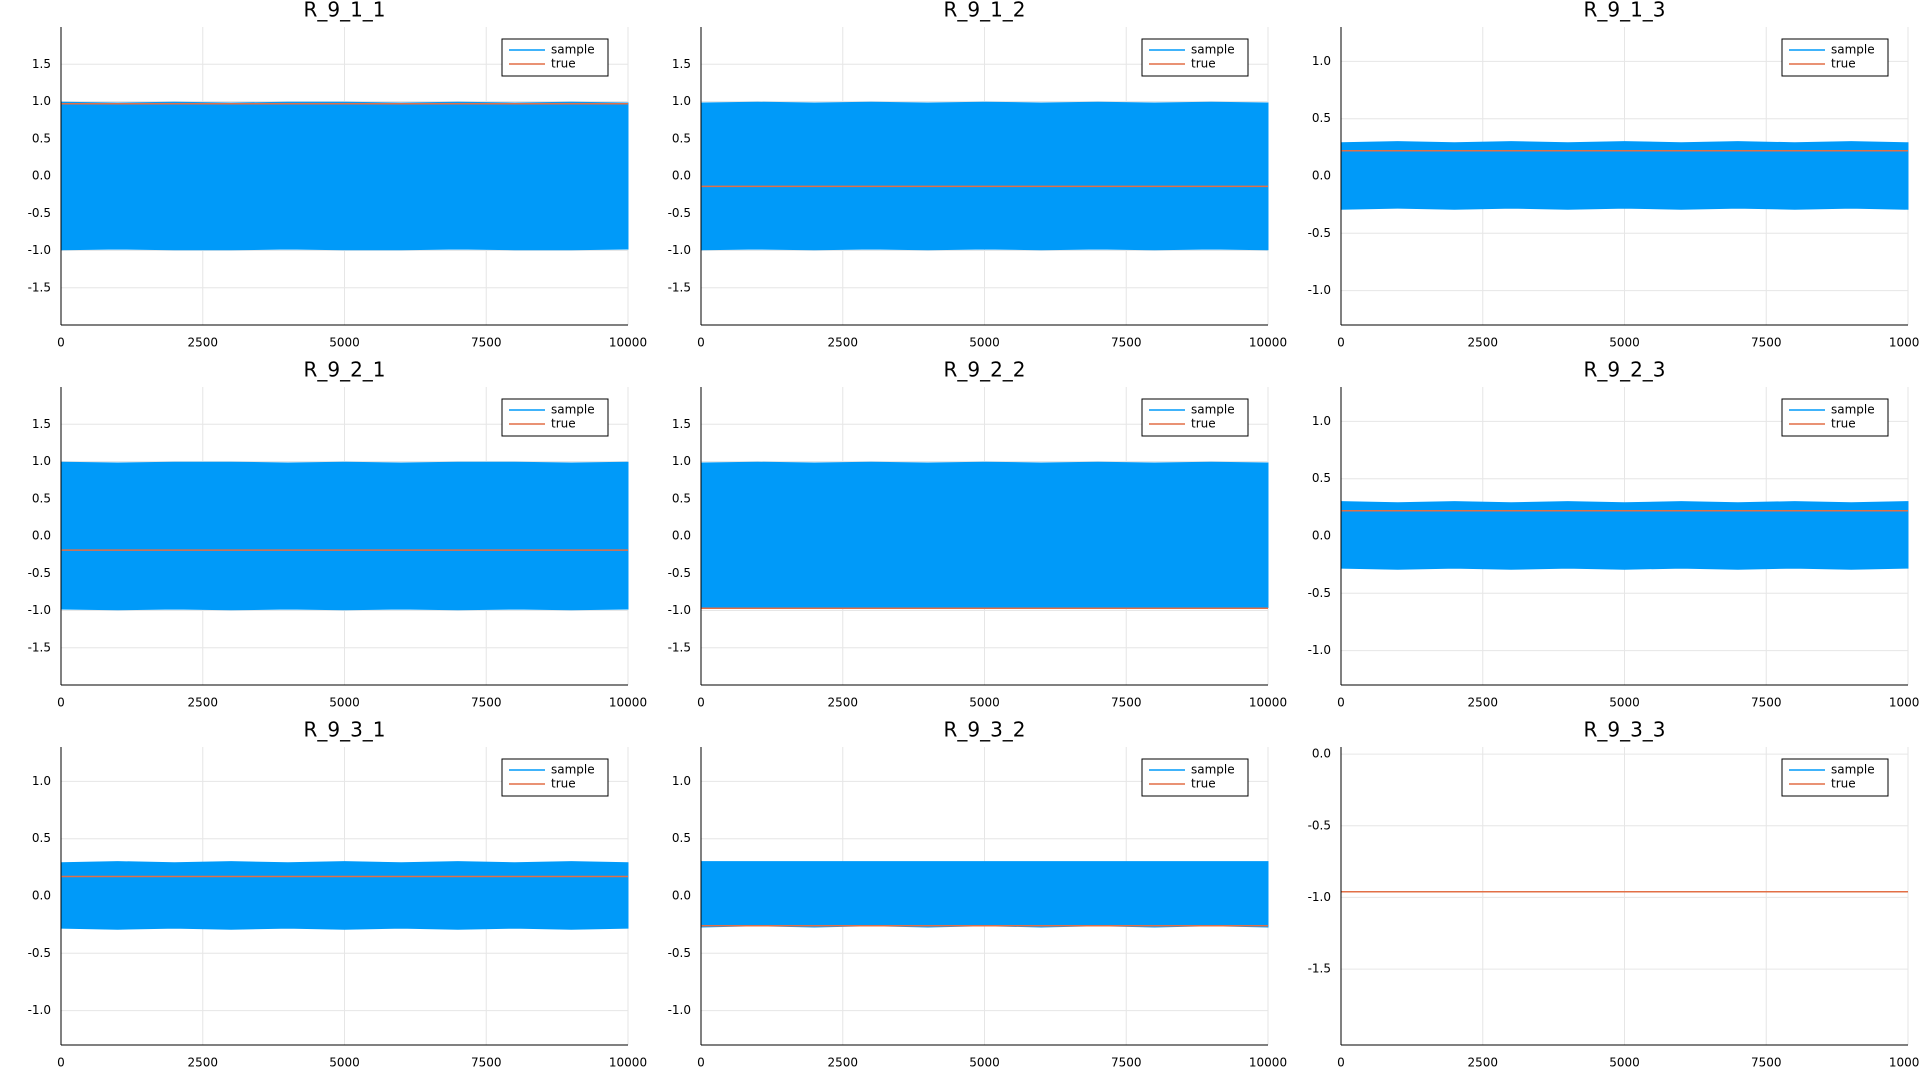  I want to click on chart-title: R_9_1_1, so click(344, 11).